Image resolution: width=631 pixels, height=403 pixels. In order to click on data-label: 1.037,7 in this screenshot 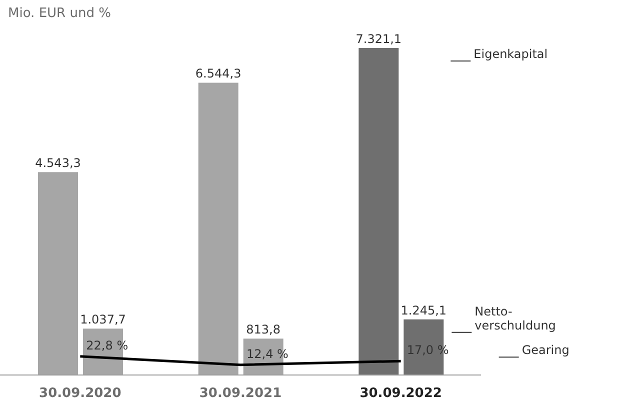, I will do `click(103, 319)`.